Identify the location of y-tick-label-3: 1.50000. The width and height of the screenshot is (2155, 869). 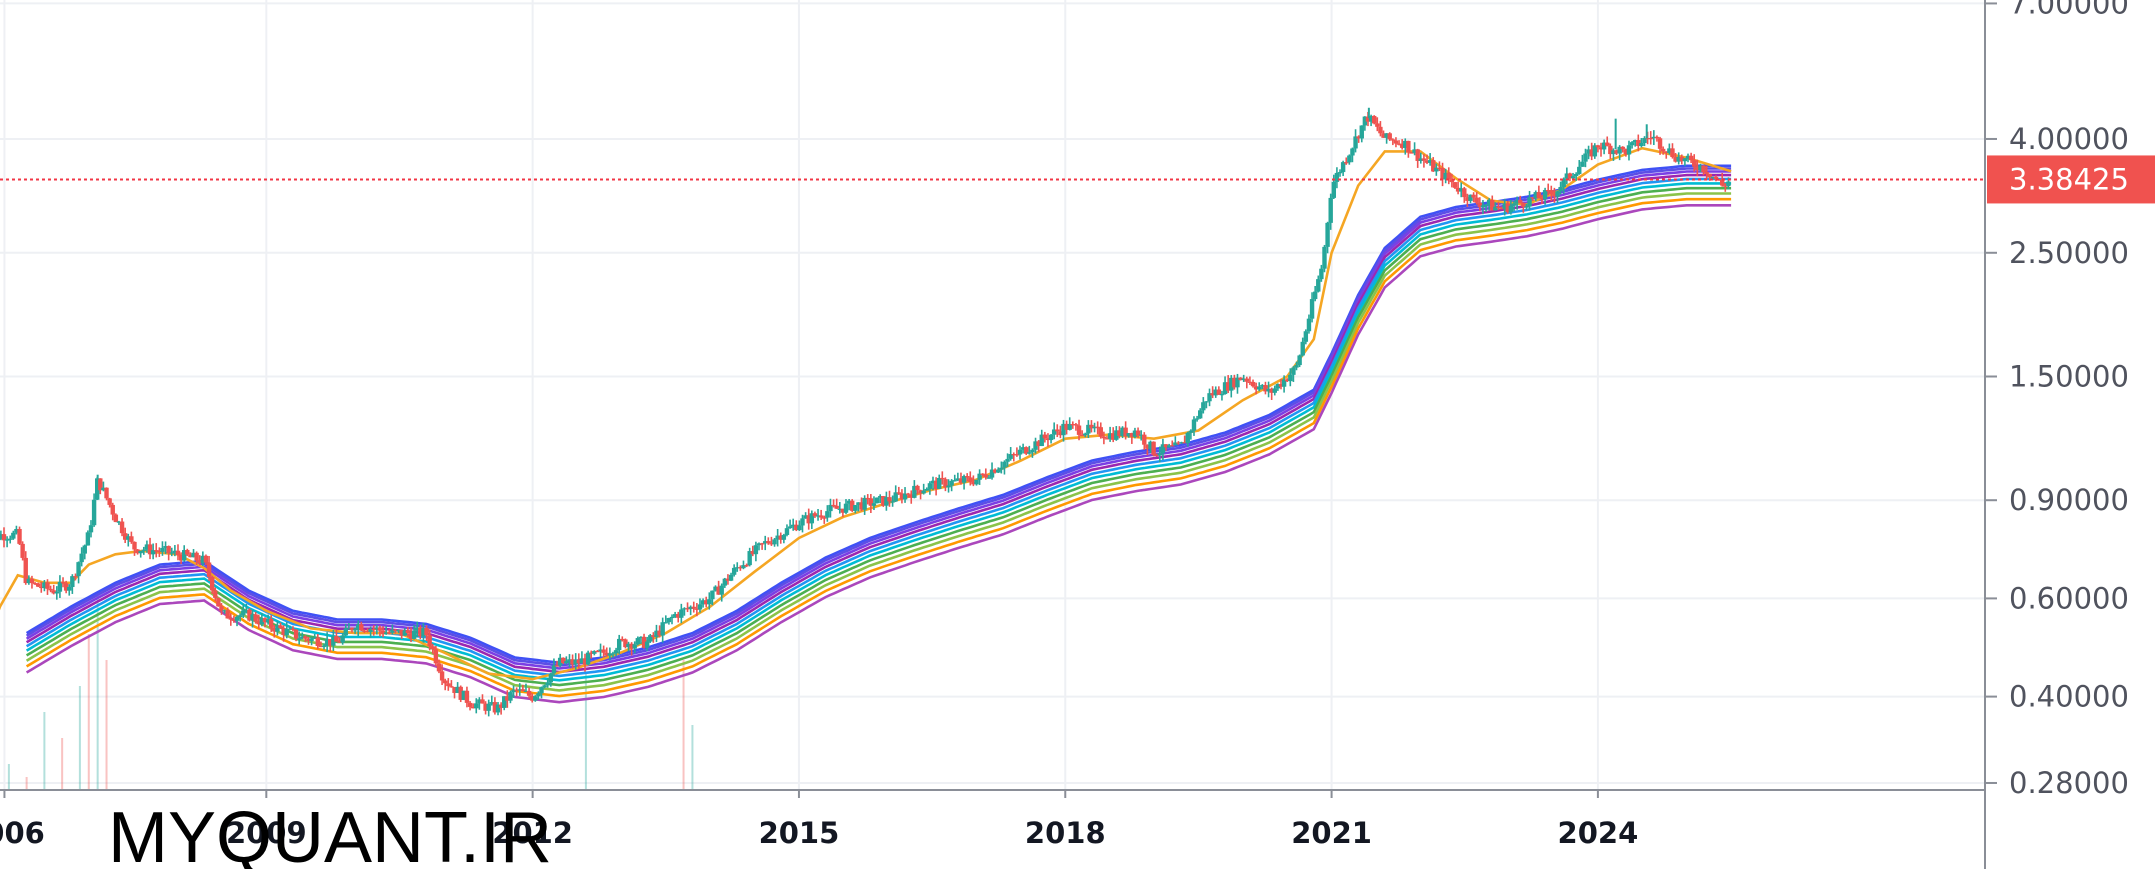
(2069, 376).